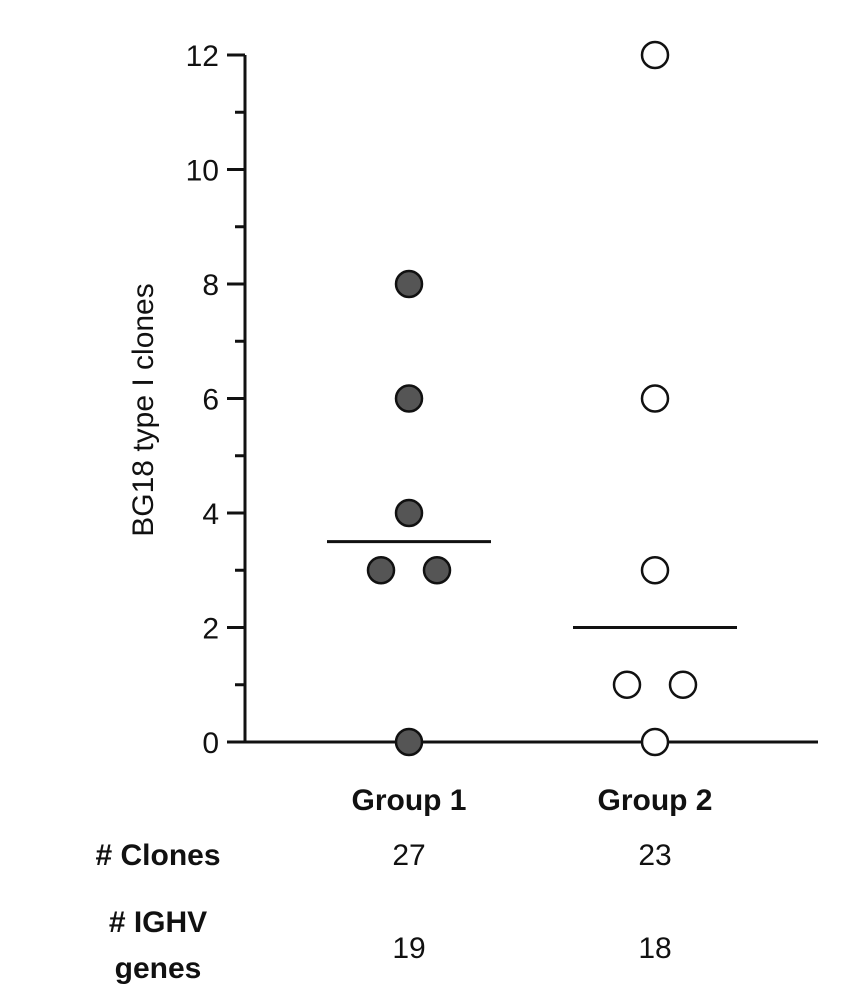 This screenshot has height=1008, width=865. Describe the element at coordinates (143, 409) in the screenshot. I see `y-axis-title: BG18 type I clones` at that location.